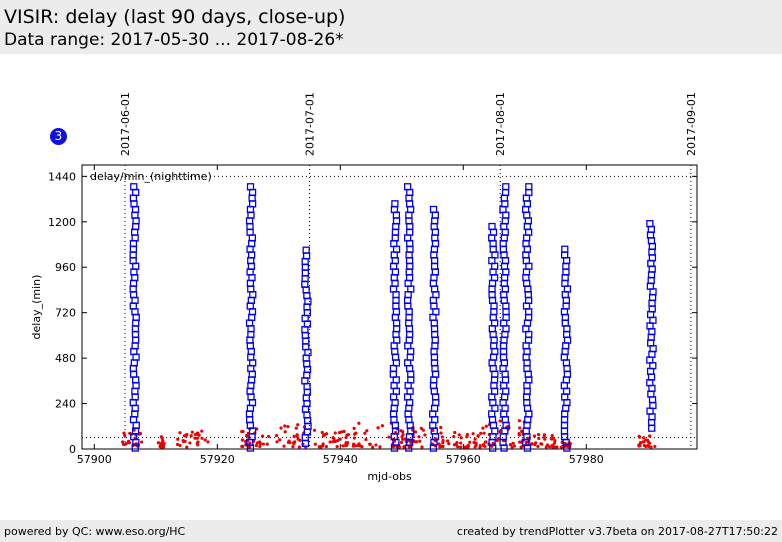 Image resolution: width=782 pixels, height=542 pixels. Describe the element at coordinates (125, 124) in the screenshot. I see `date-marker-label: 2017-06-01` at that location.